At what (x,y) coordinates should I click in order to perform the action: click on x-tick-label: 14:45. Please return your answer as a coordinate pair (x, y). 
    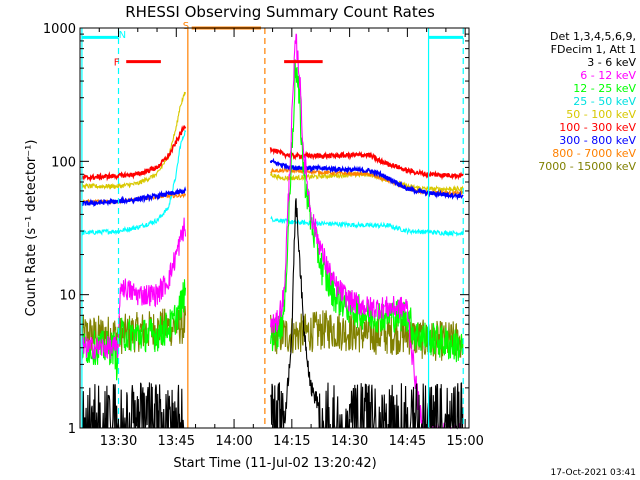
    Looking at the image, I should click on (407, 441).